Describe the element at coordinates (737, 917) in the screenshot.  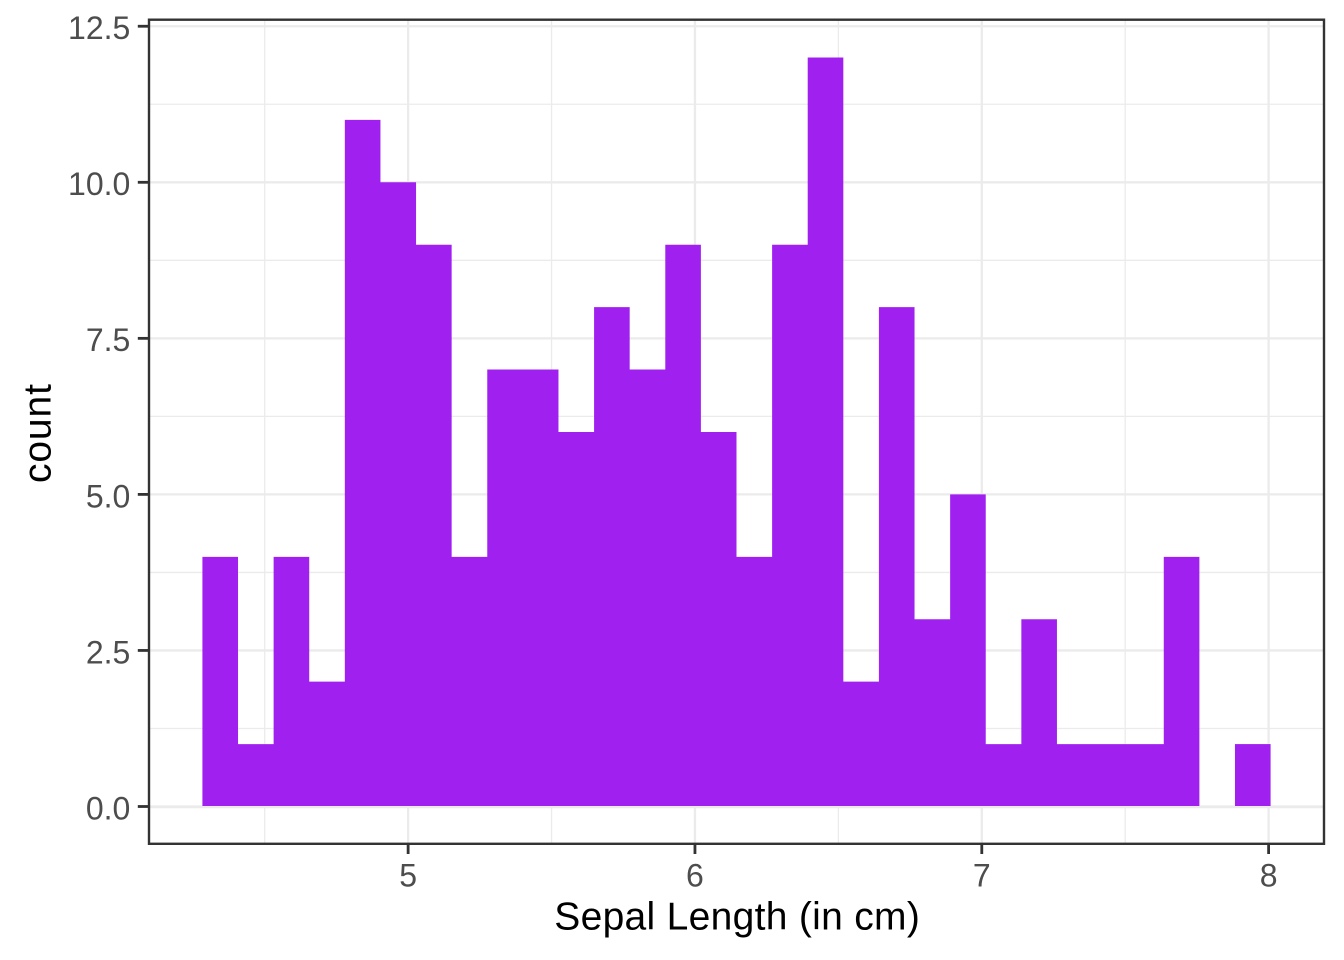
I see `svg-text: Sepal Length (in cm)` at that location.